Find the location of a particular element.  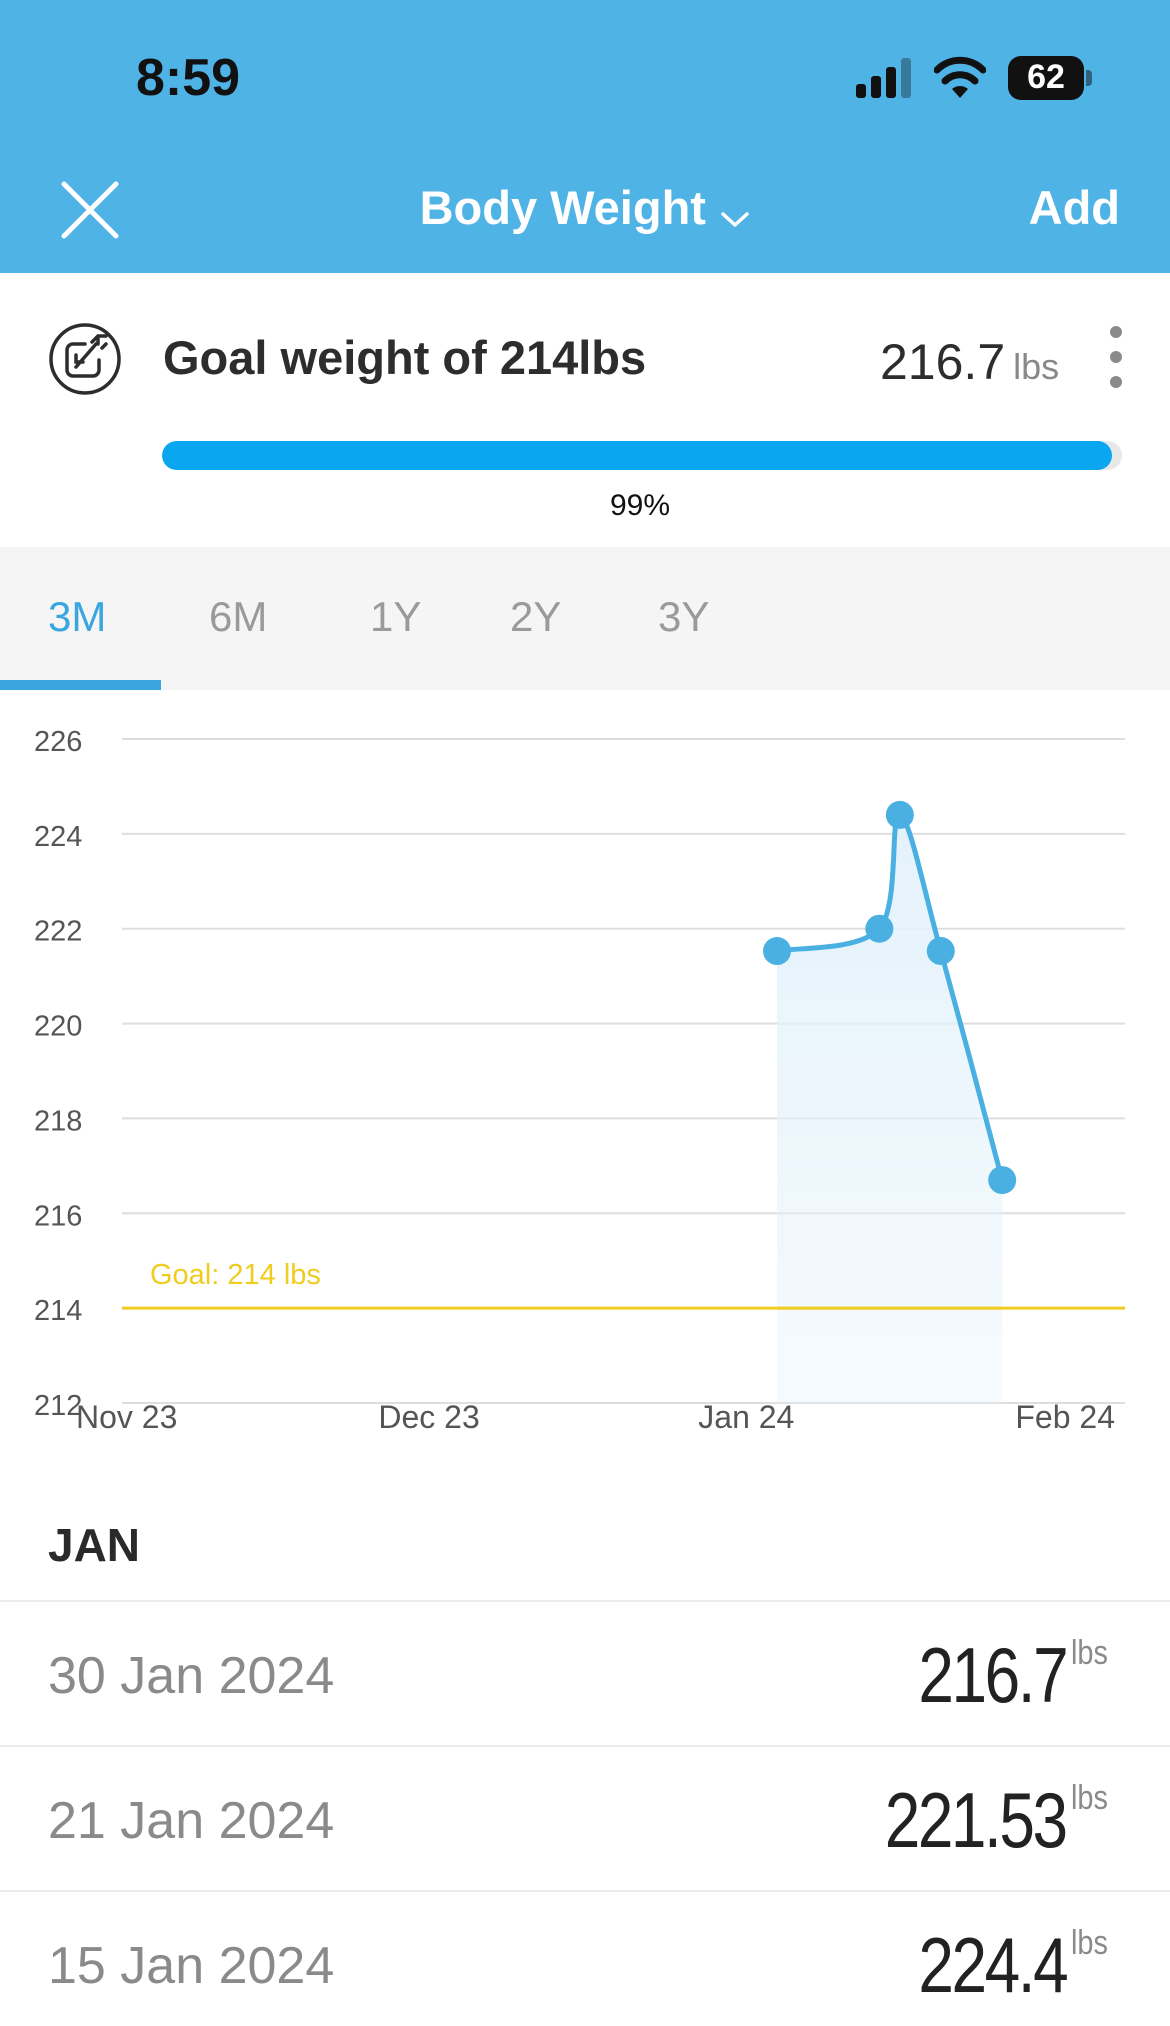

entry-value: 221.53 is located at coordinates (976, 1820).